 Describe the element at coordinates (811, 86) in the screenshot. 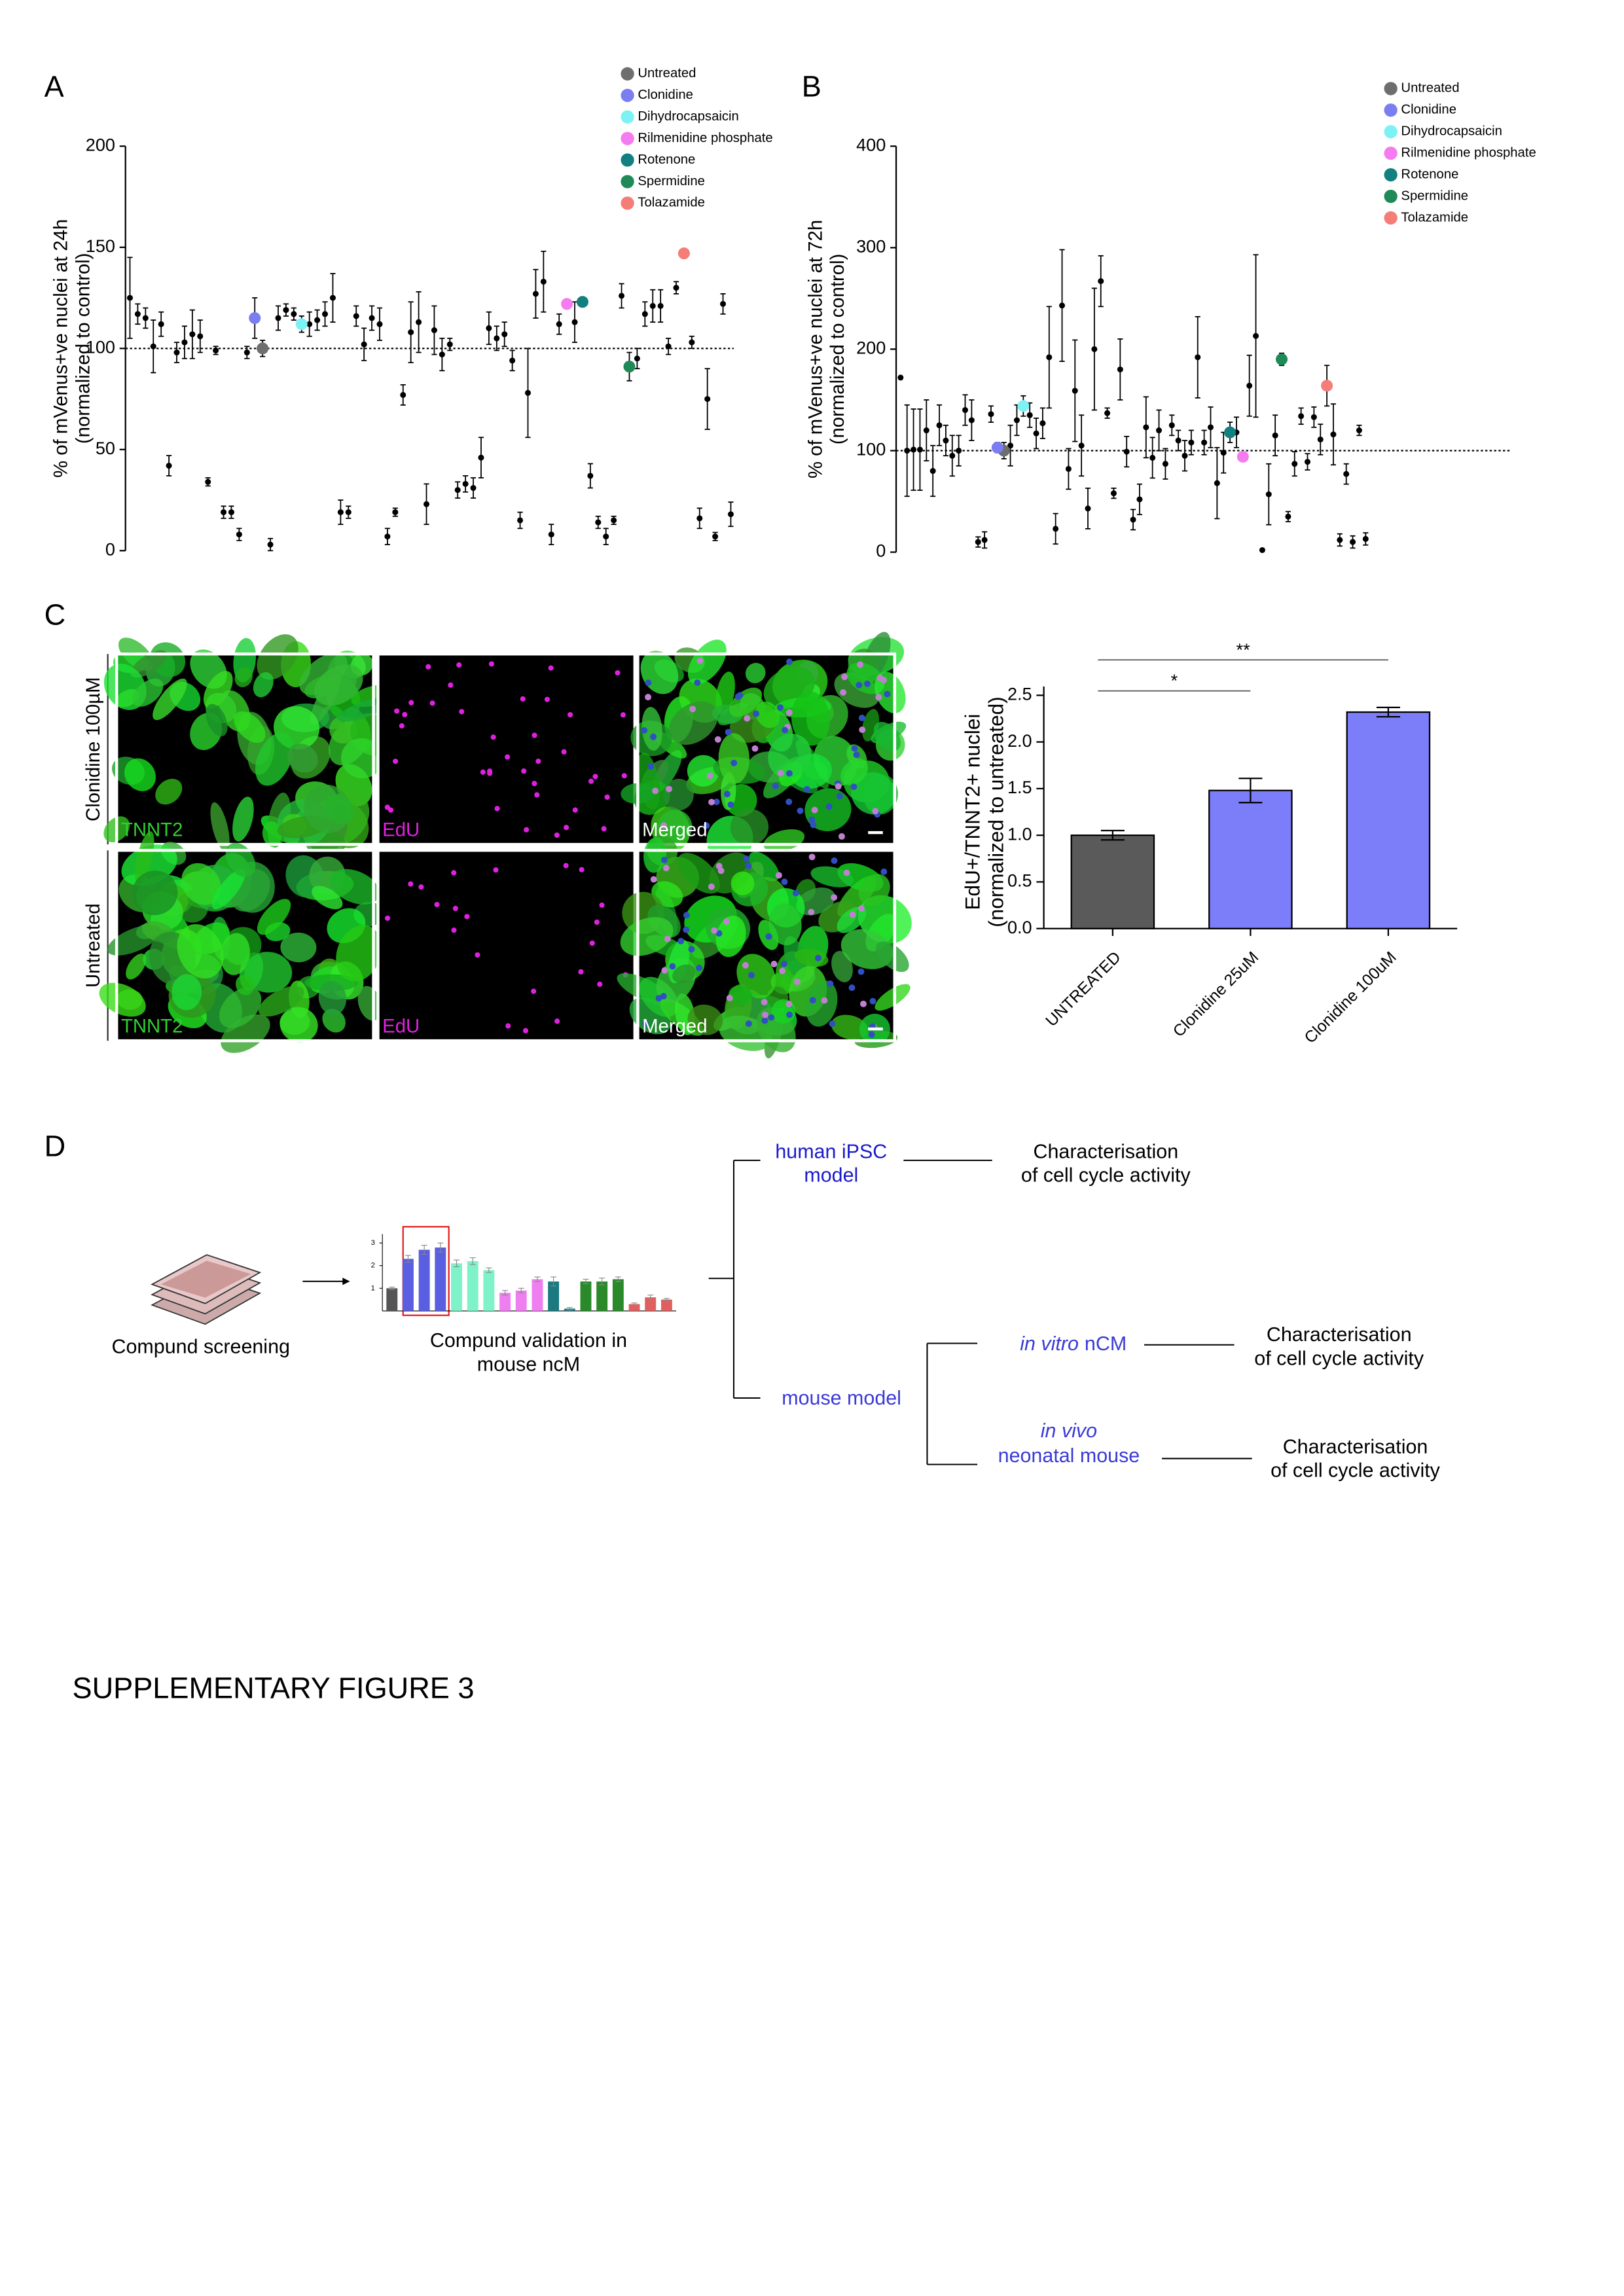

I see `panel-label: B` at that location.